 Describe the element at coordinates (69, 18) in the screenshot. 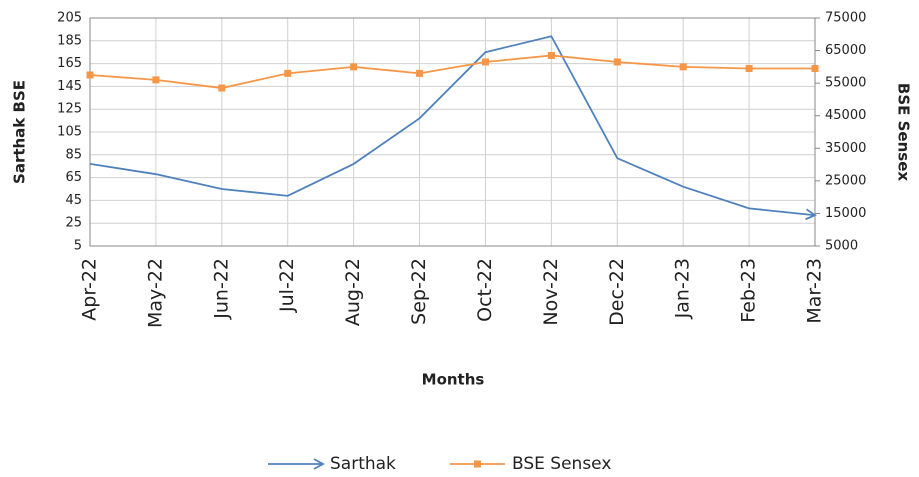

I see `y-tick-label: 205` at that location.